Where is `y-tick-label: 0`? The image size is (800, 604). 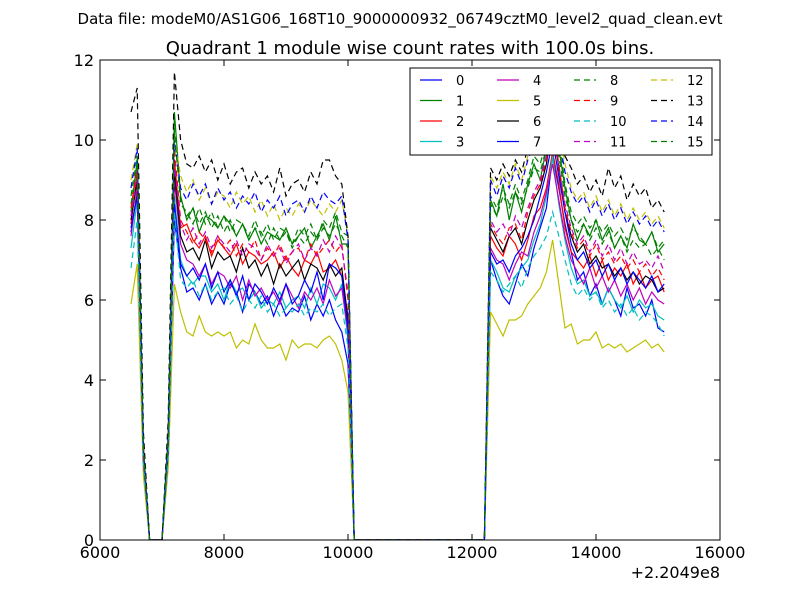 y-tick-label: 0 is located at coordinates (89, 540).